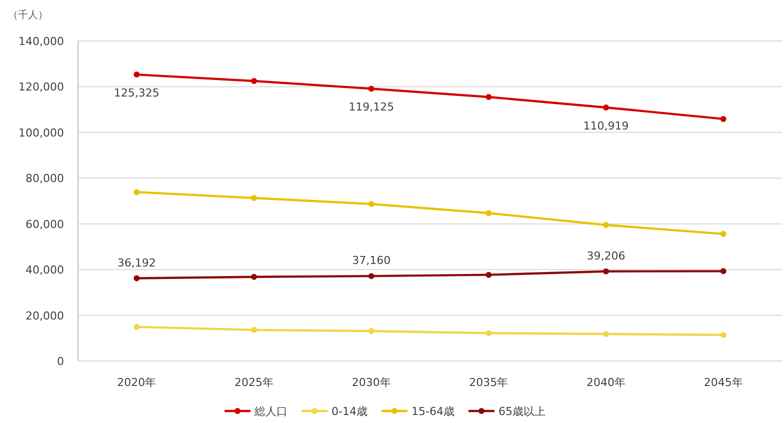 This screenshot has width=784, height=423. What do you see at coordinates (45, 315) in the screenshot?
I see `y-tick-label: 20,000` at bounding box center [45, 315].